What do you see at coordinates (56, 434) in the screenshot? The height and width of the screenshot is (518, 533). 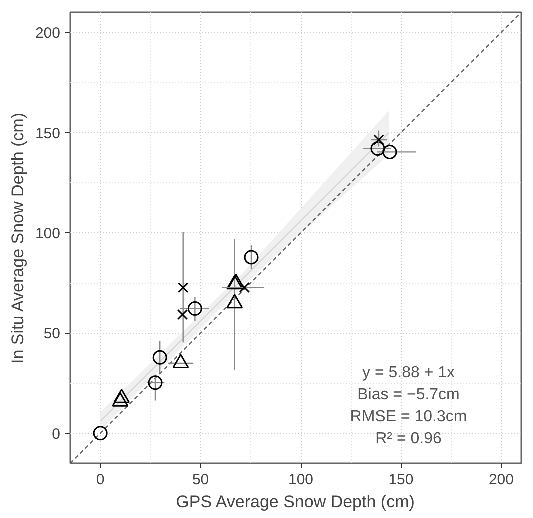 I see `y-tick-label: 0` at bounding box center [56, 434].